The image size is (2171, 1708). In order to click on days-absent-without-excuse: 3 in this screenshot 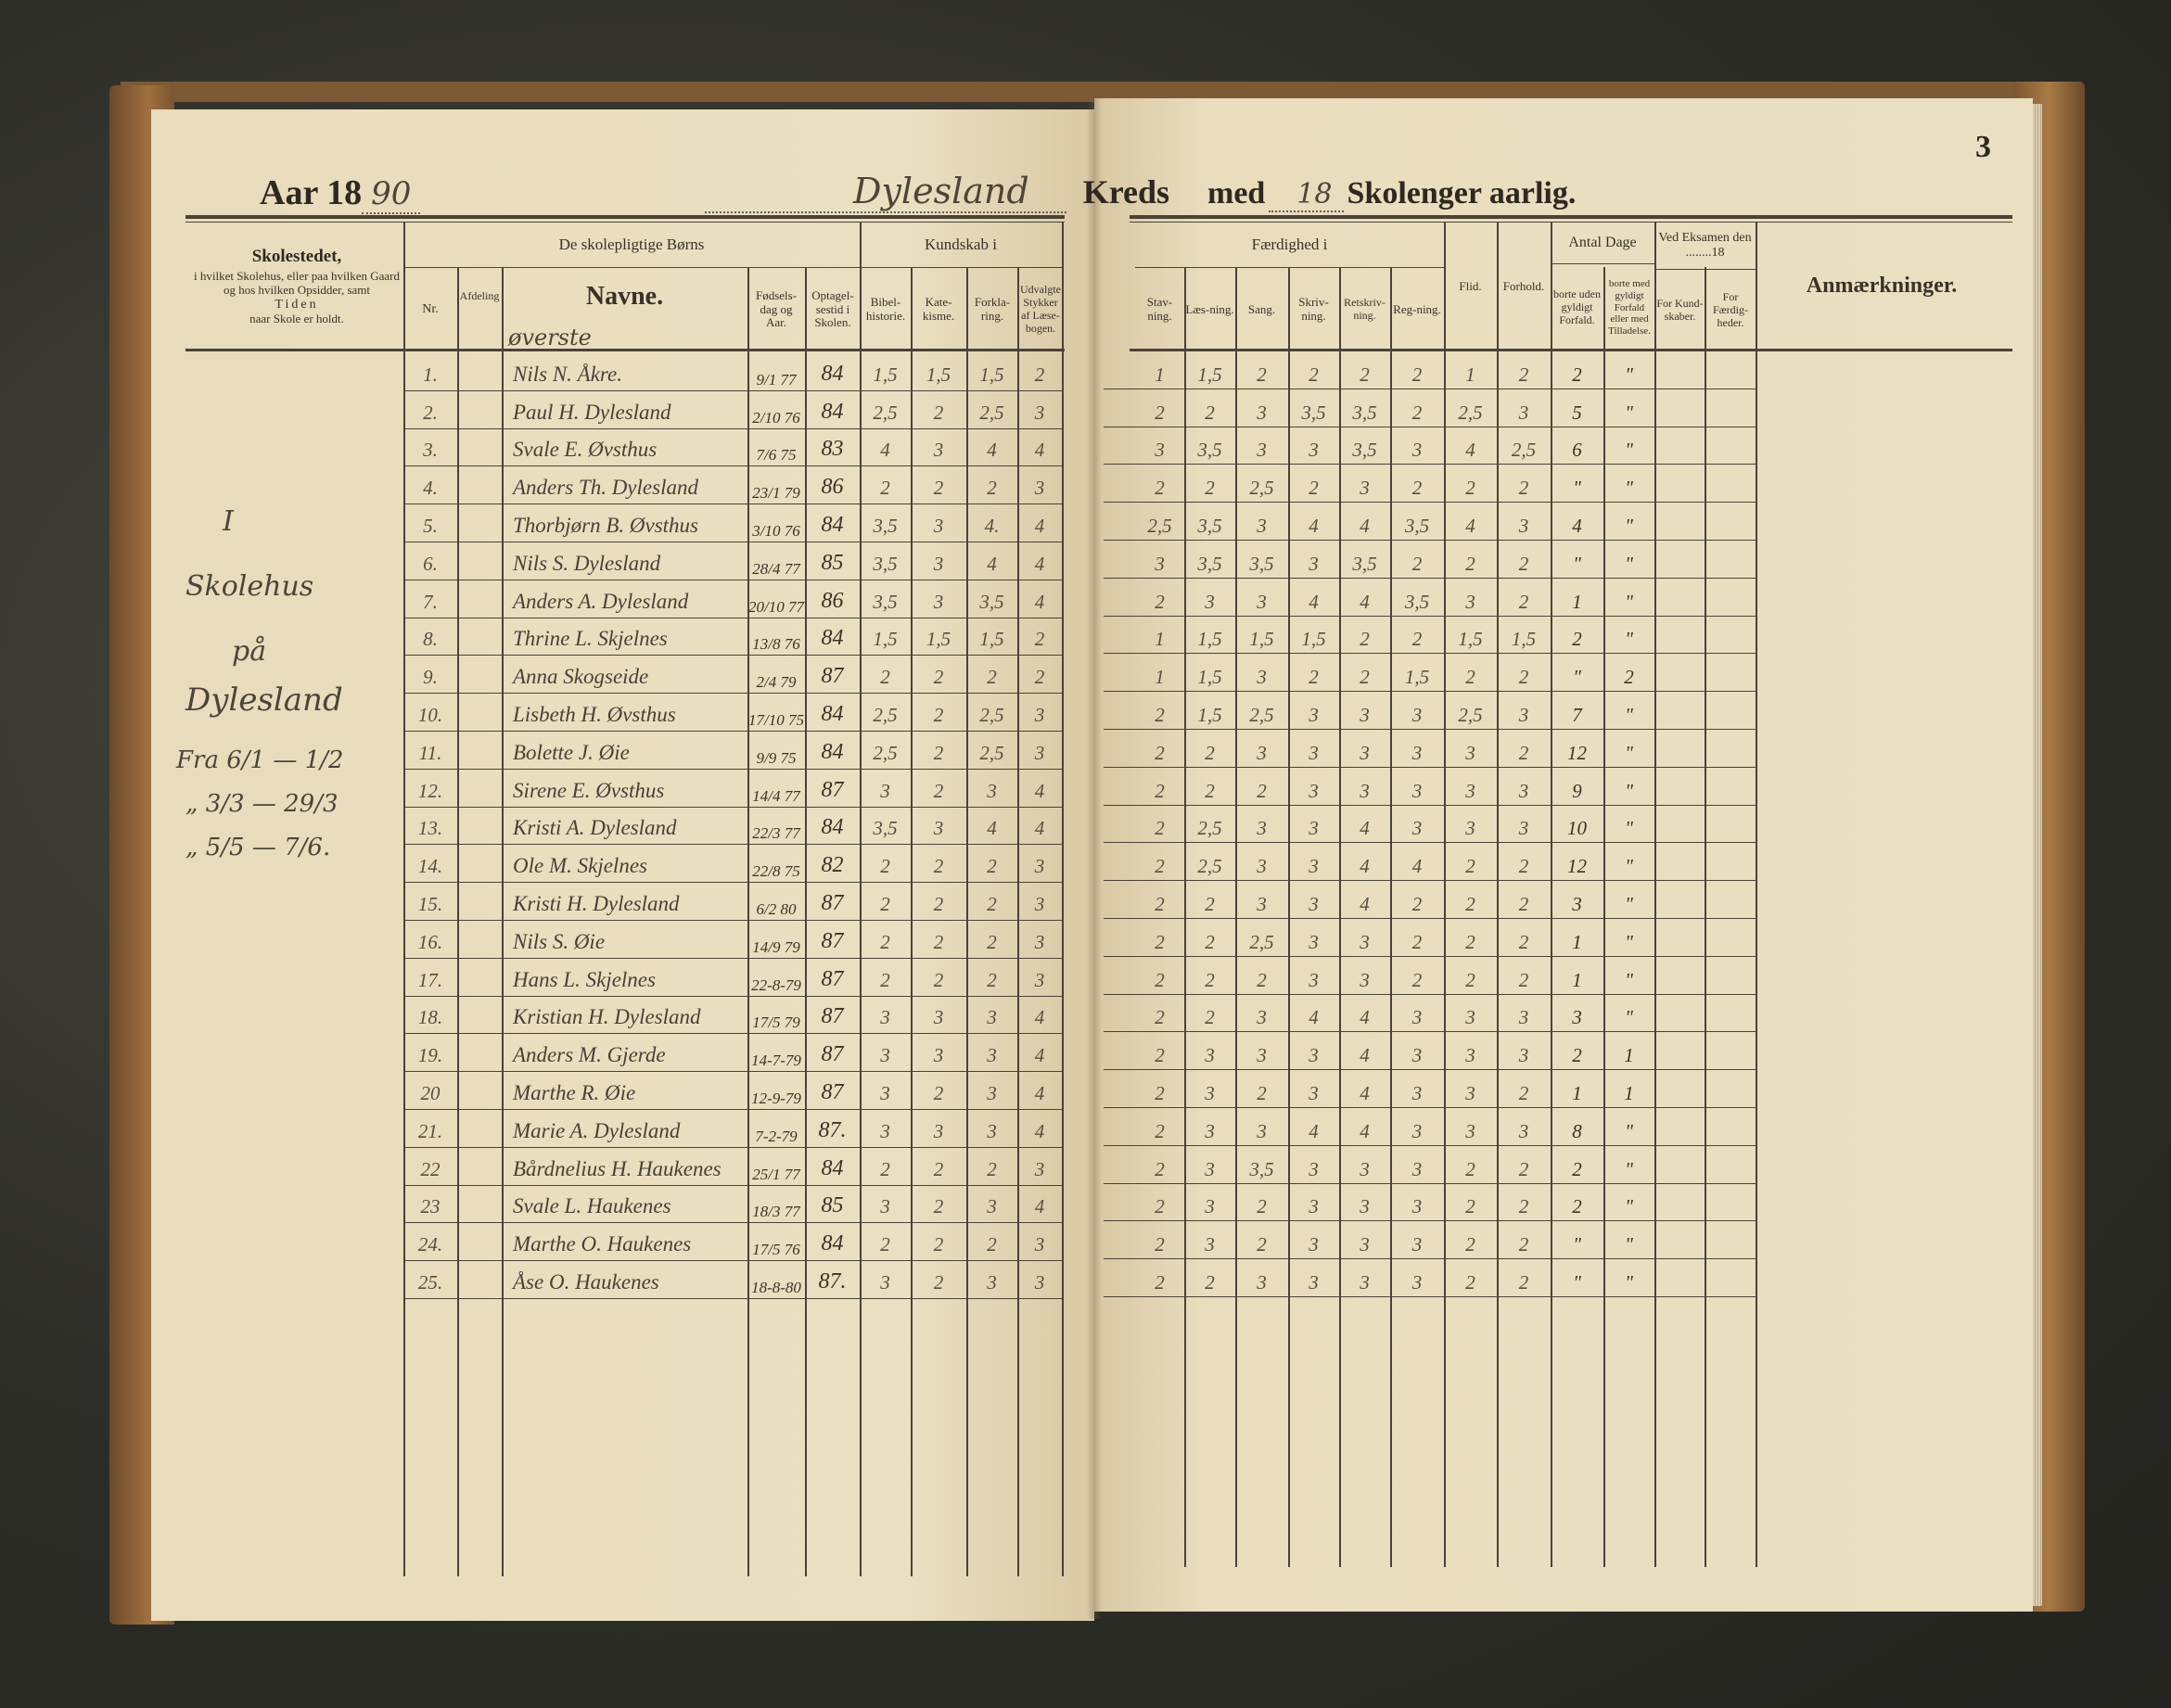, I will do `click(1577, 901)`.